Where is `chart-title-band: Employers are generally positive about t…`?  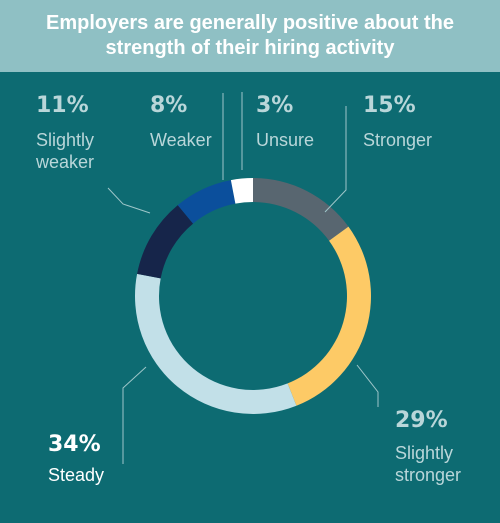
chart-title-band: Employers are generally positive about t… is located at coordinates (250, 36).